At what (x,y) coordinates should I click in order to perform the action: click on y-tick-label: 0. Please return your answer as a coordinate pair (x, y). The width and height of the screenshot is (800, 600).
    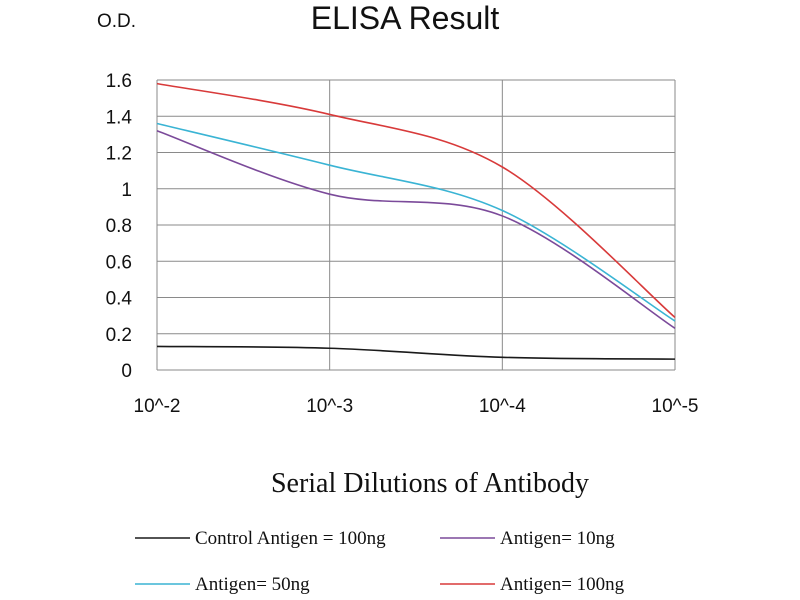
    Looking at the image, I should click on (126, 371).